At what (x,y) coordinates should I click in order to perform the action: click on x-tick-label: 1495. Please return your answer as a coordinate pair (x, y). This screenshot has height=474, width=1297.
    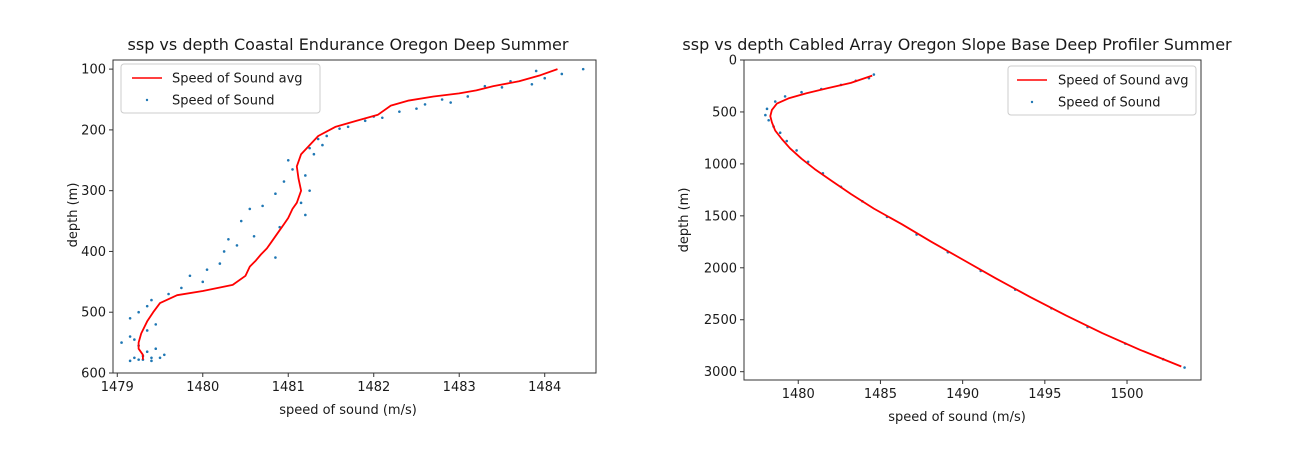
    Looking at the image, I should click on (1044, 394).